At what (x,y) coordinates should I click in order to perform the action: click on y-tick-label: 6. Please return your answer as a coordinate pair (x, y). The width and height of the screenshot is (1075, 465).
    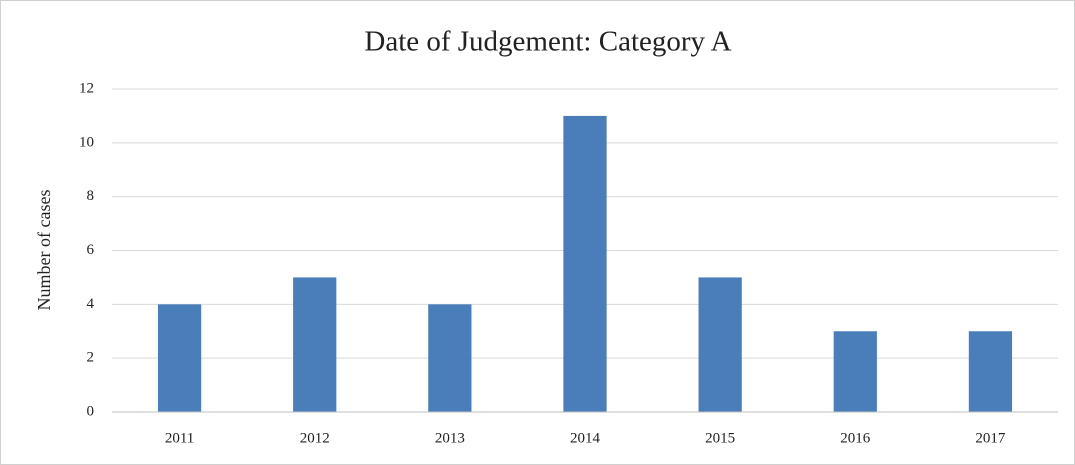
    Looking at the image, I should click on (91, 250).